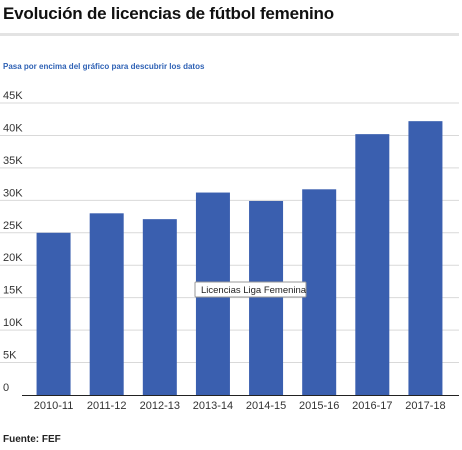 This screenshot has width=462, height=450. Describe the element at coordinates (13, 96) in the screenshot. I see `y-tick-label: 45K` at that location.